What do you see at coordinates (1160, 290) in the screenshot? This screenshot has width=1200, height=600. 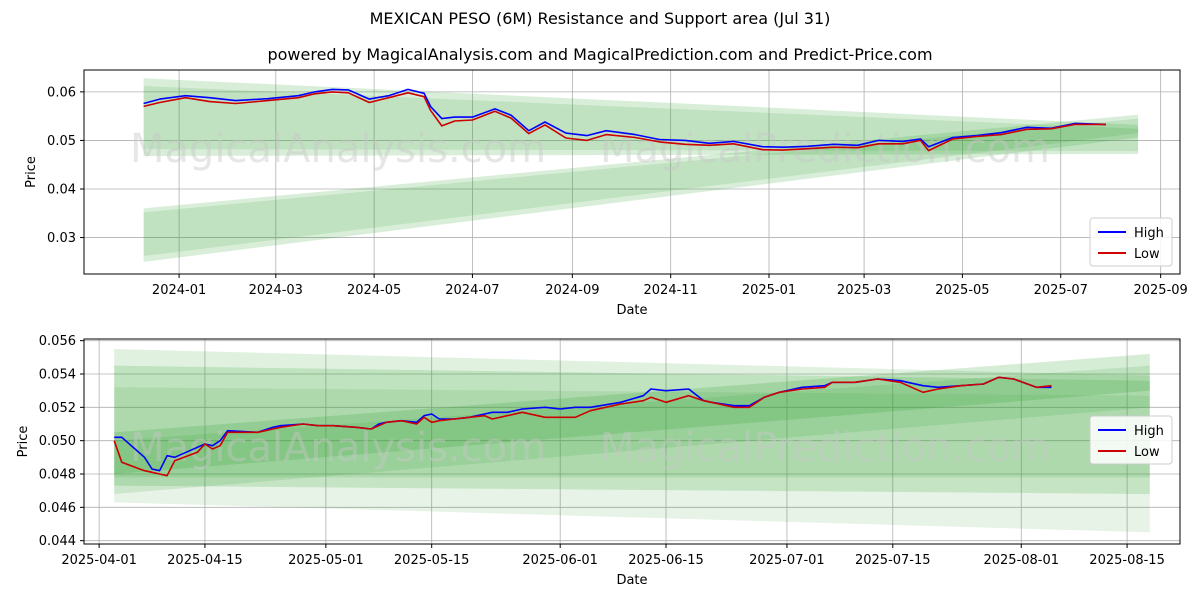 I see `x-tick-label: 2025-09` at bounding box center [1160, 290].